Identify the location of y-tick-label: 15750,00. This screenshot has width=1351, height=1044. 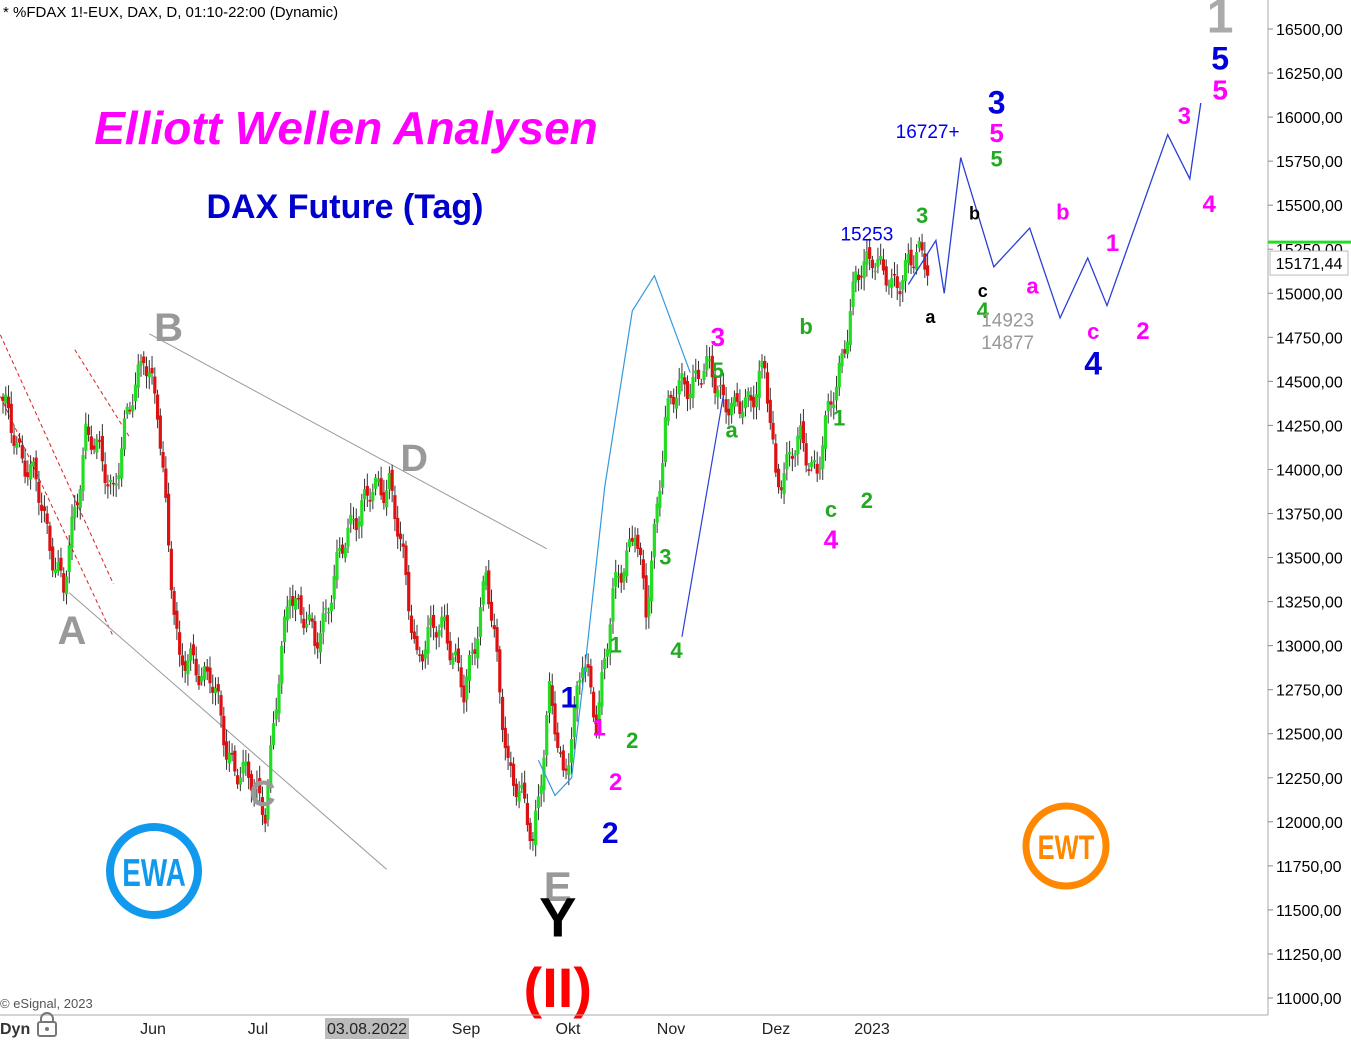
(1309, 162).